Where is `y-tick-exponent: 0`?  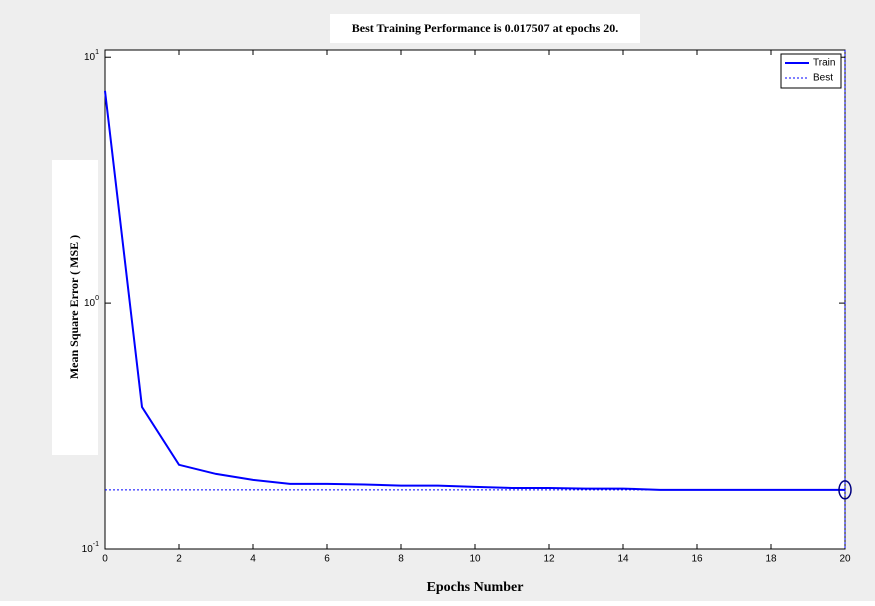 y-tick-exponent: 0 is located at coordinates (97, 298).